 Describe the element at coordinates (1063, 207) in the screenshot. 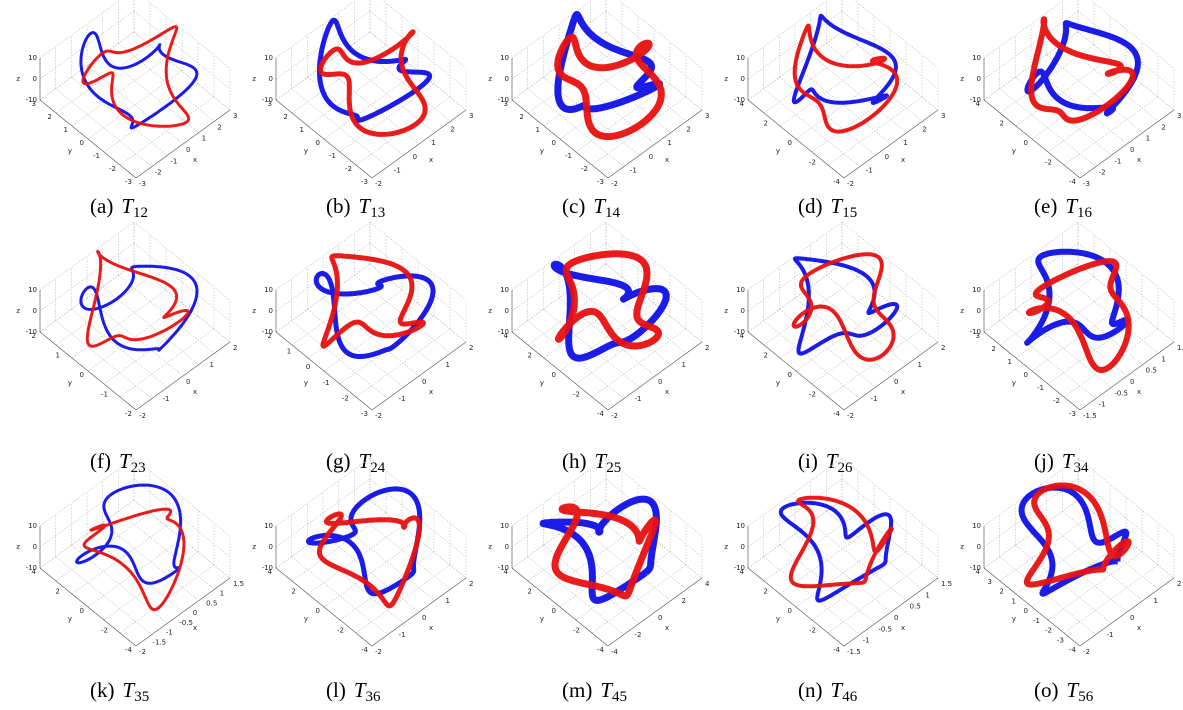

I see `caption: (e) T16` at that location.